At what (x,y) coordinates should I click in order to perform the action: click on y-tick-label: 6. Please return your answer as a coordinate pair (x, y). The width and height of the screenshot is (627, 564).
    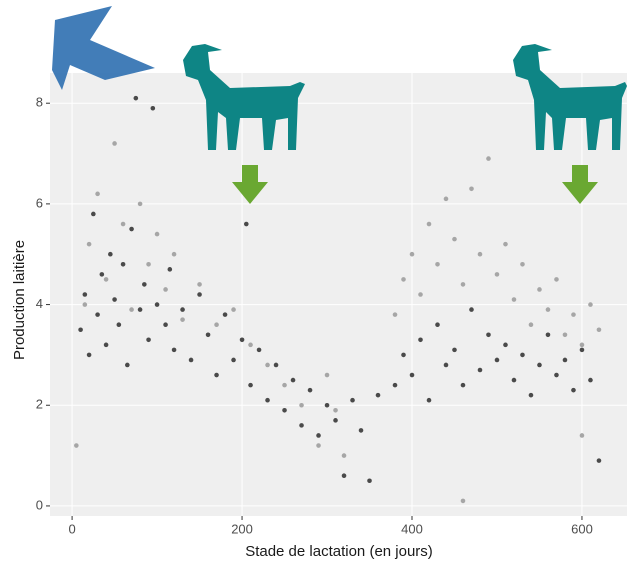
    Looking at the image, I should click on (39, 202).